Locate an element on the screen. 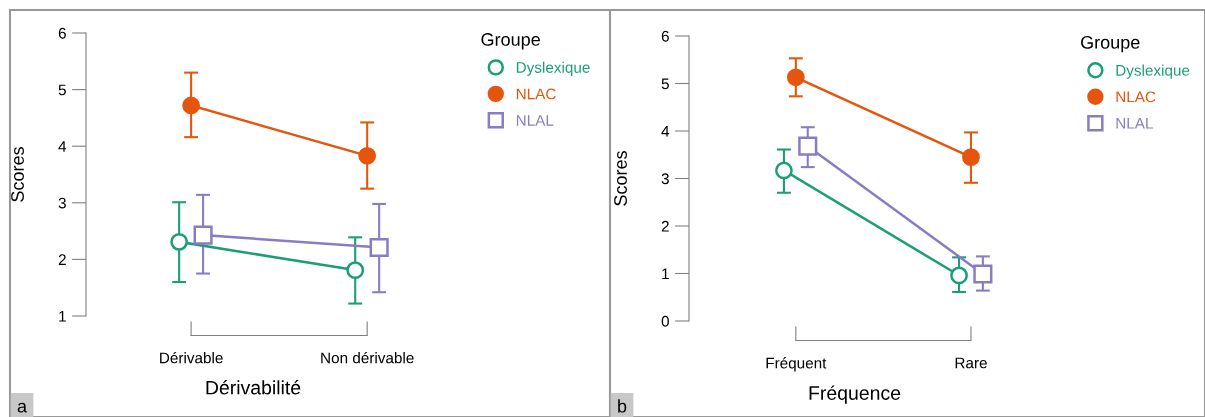 The image size is (1205, 417). x-tick-label: Non dérivable is located at coordinates (367, 357).